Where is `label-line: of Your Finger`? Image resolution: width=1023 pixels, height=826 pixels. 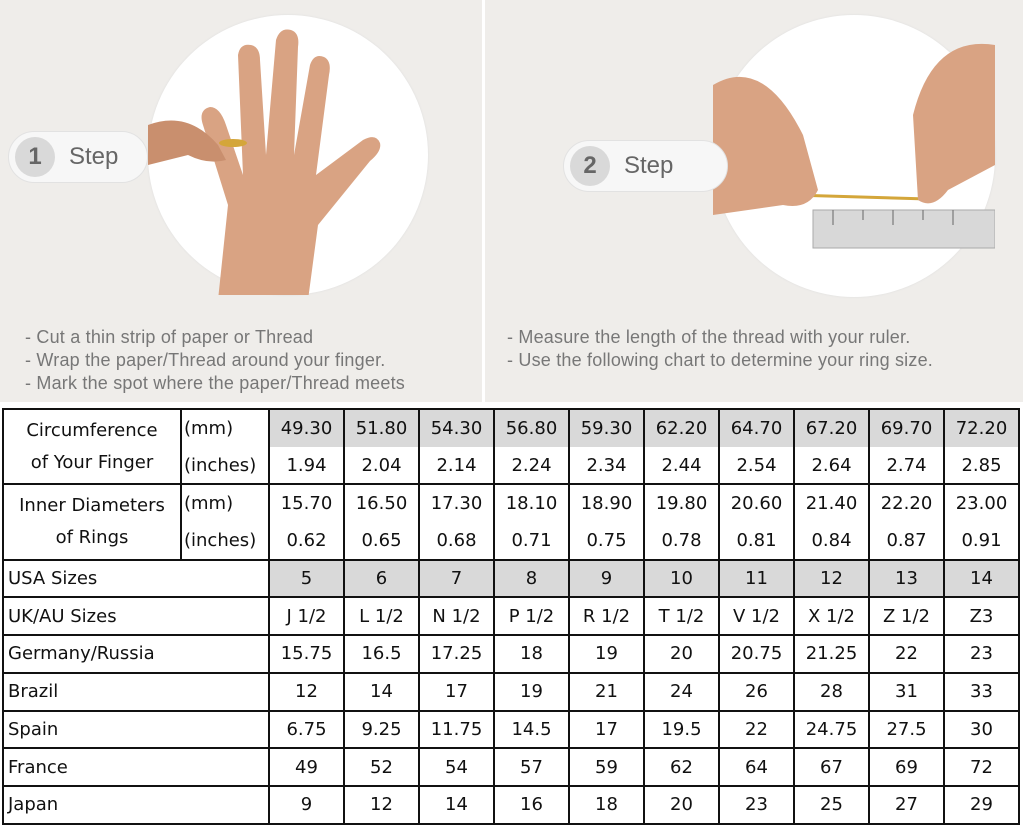 label-line: of Your Finger is located at coordinates (92, 462).